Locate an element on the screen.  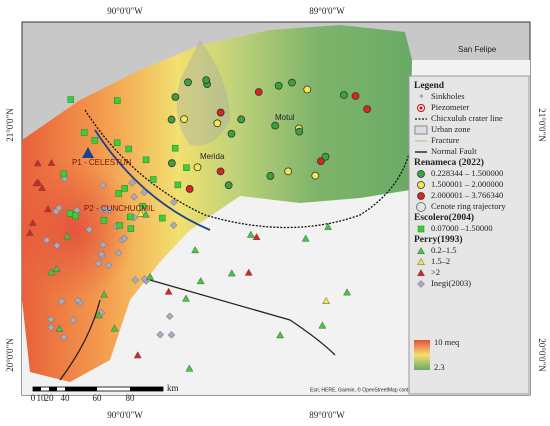
piezometer-triangle is located at coordinates (88, 152).